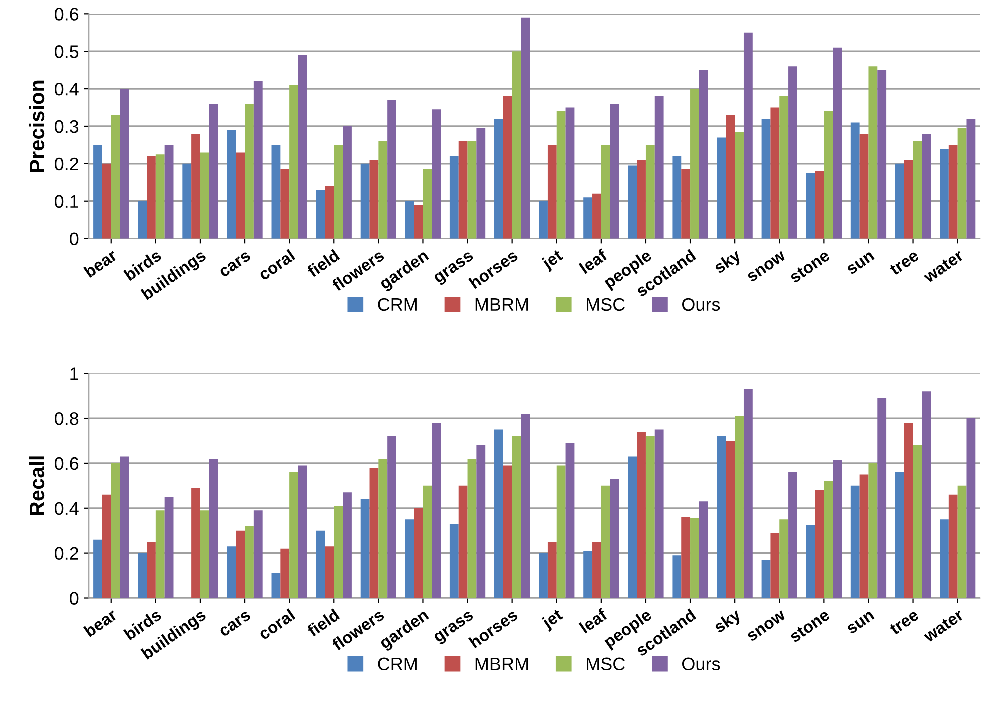 Image resolution: width=990 pixels, height=708 pixels. Describe the element at coordinates (100, 263) in the screenshot. I see `x-tick-label: bear` at that location.